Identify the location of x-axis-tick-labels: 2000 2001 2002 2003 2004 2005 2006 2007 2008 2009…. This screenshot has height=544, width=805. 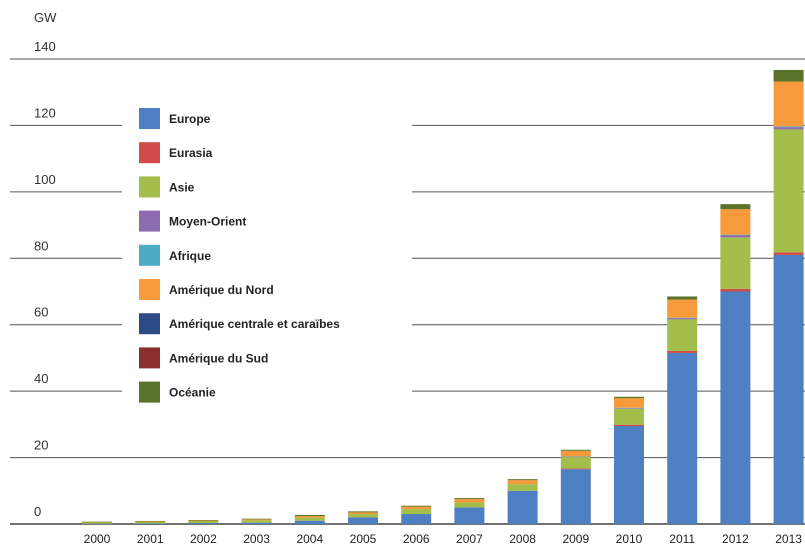
(443, 538).